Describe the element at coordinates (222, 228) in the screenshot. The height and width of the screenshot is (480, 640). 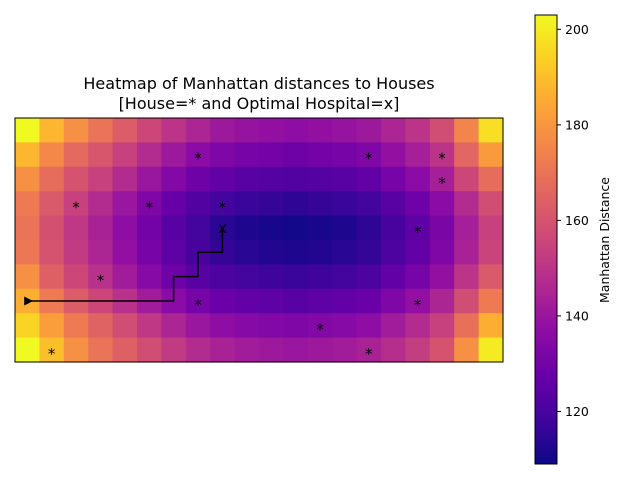
I see `hospital-marker: x` at that location.